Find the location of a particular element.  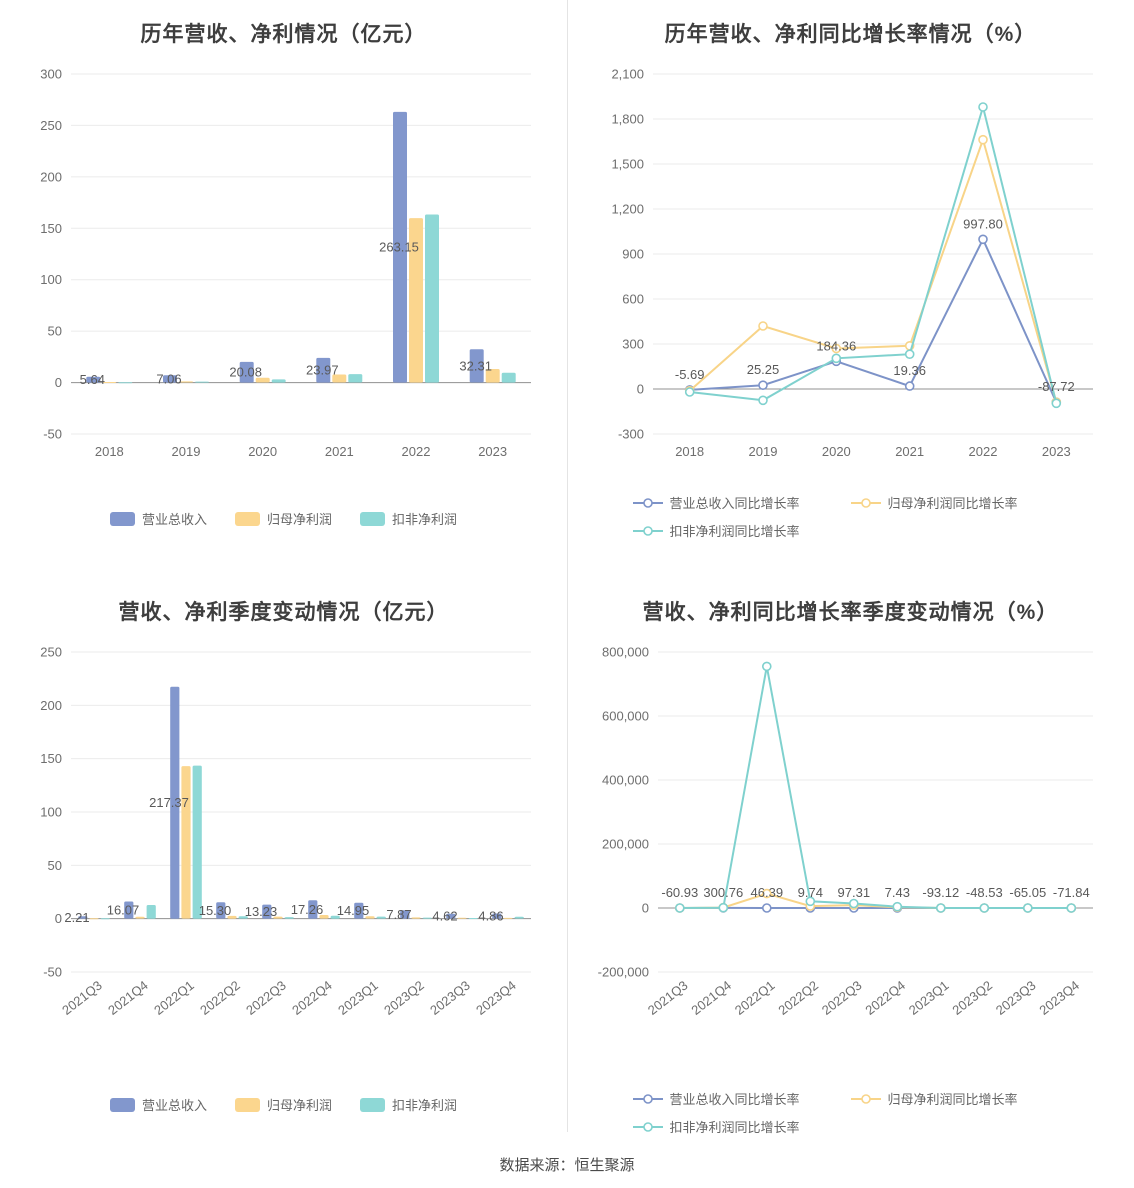

svg-text: 217.37 is located at coordinates (169, 802).